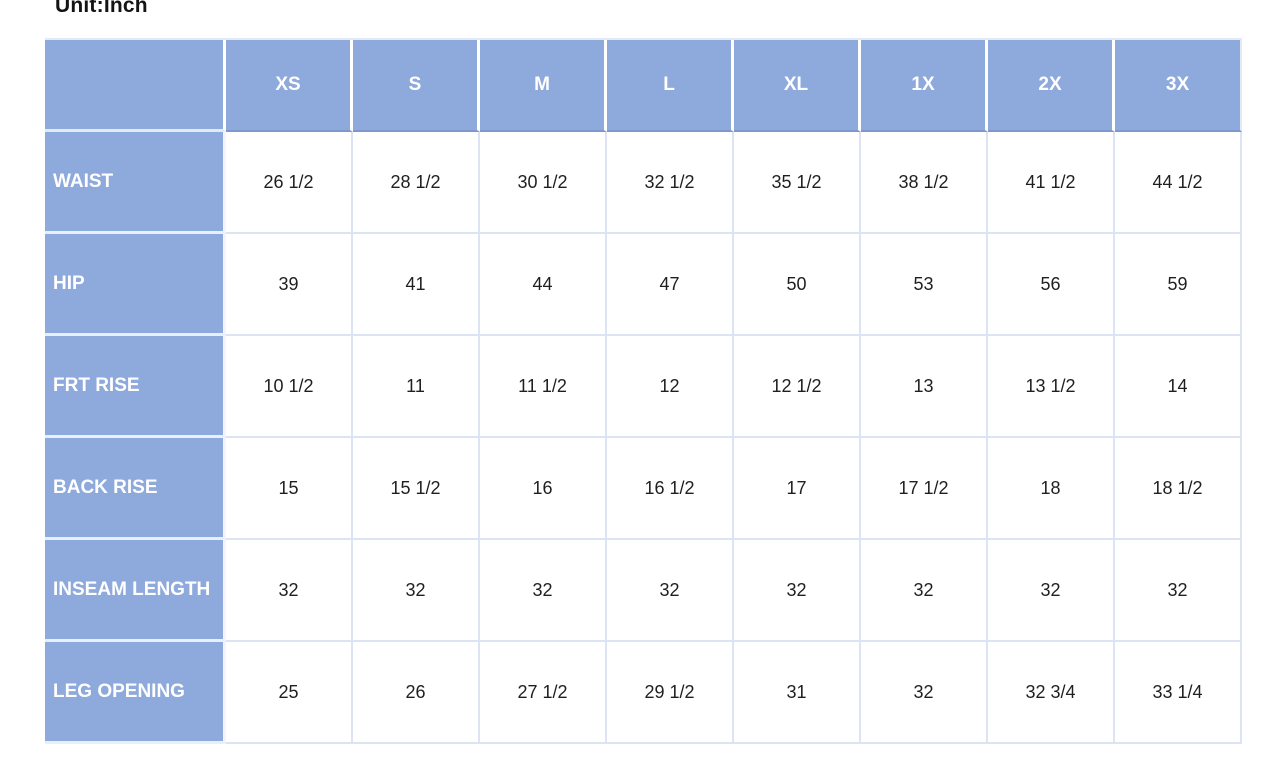 This screenshot has width=1284, height=769. Describe the element at coordinates (1051, 183) in the screenshot. I see `measurement-value-cell: 41 1/2` at that location.